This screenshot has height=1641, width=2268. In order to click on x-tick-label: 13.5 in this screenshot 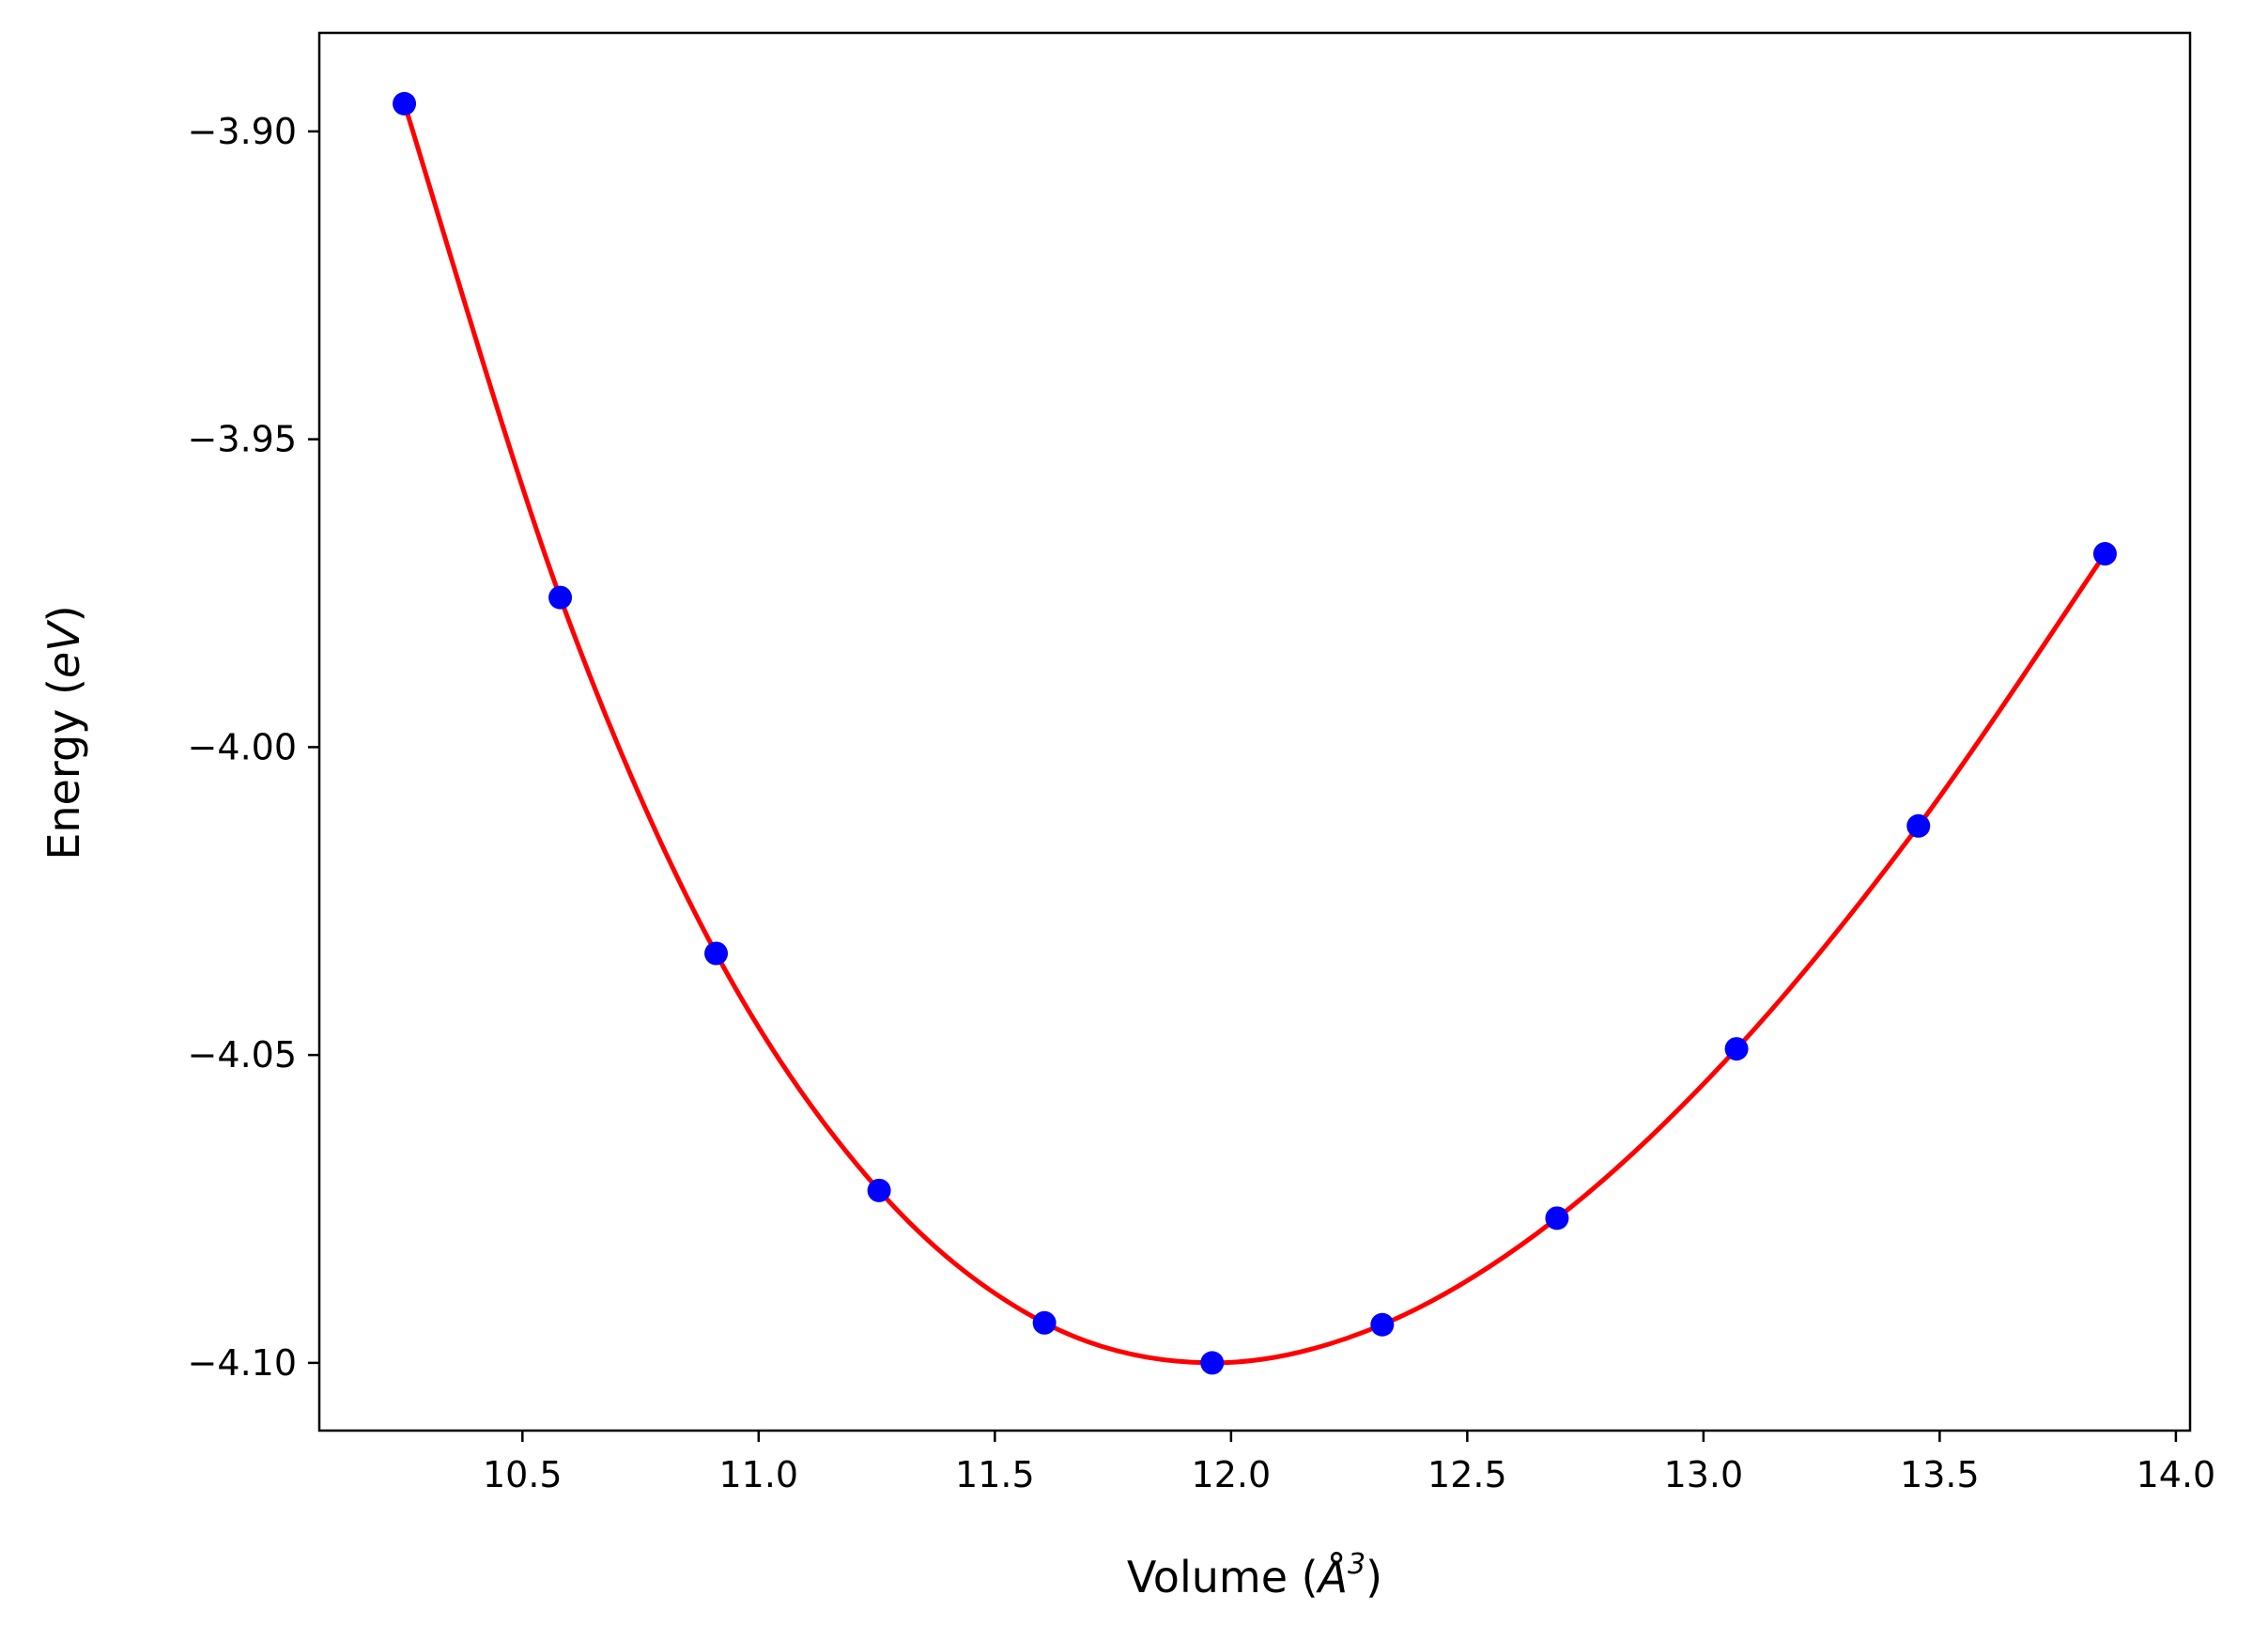, I will do `click(1940, 1475)`.